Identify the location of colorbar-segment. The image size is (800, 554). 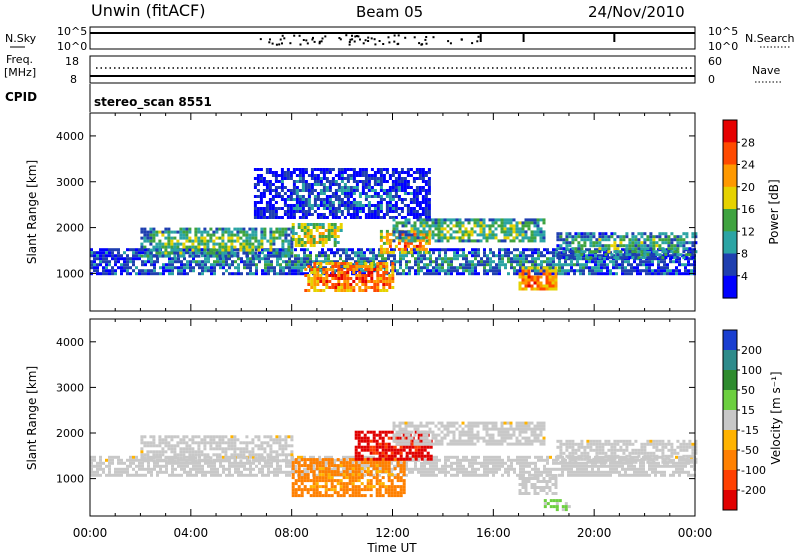
(730, 176).